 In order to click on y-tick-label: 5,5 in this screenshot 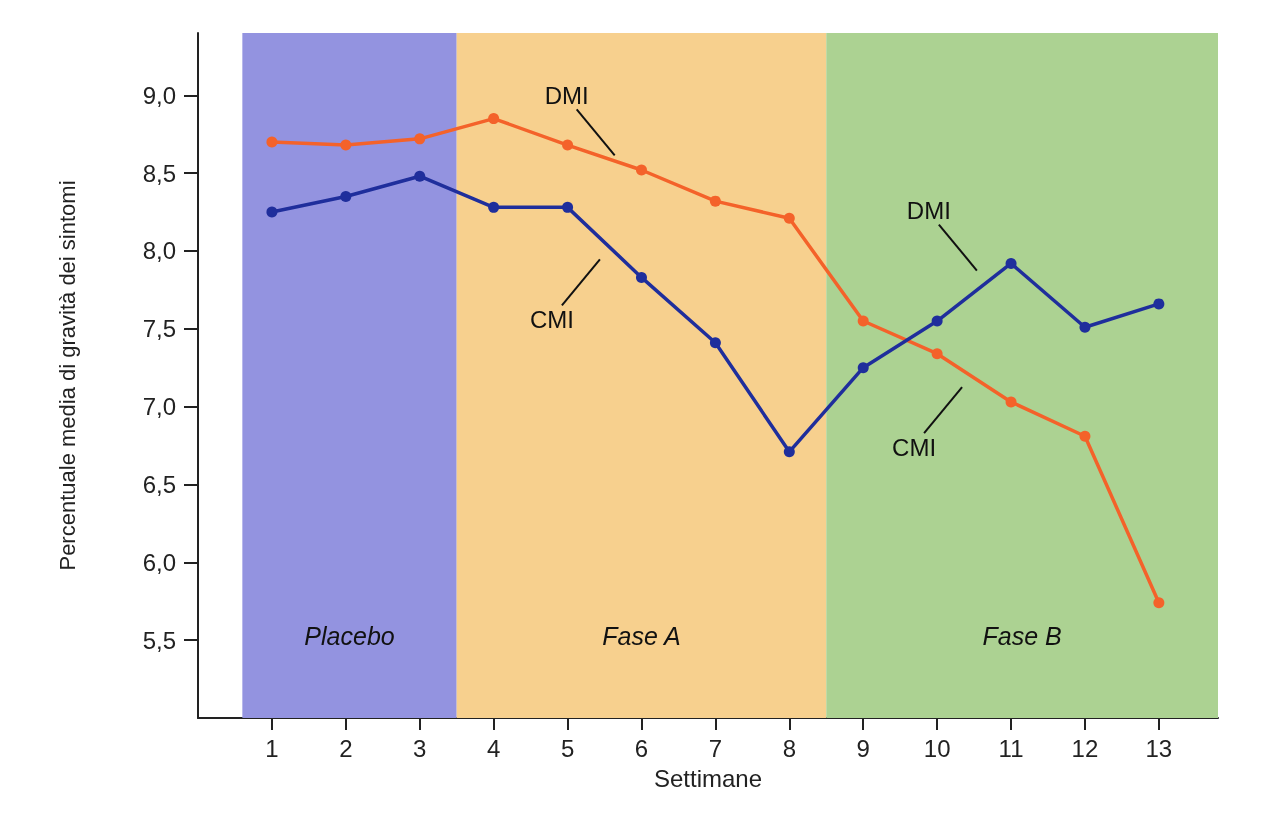, I will do `click(159, 640)`.